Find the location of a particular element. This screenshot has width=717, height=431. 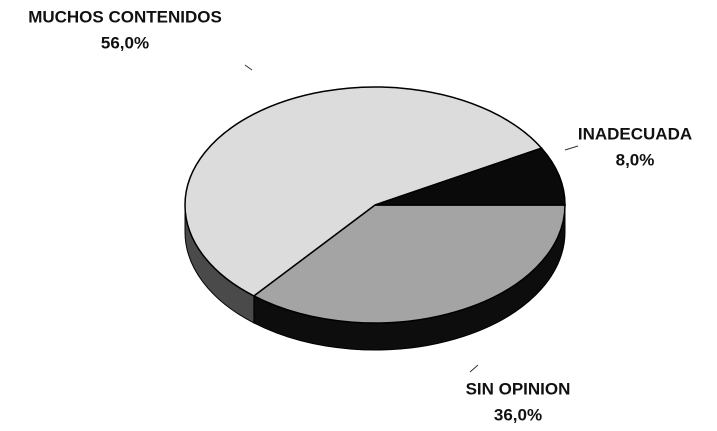

slice-value-label: 36,0% is located at coordinates (518, 414).